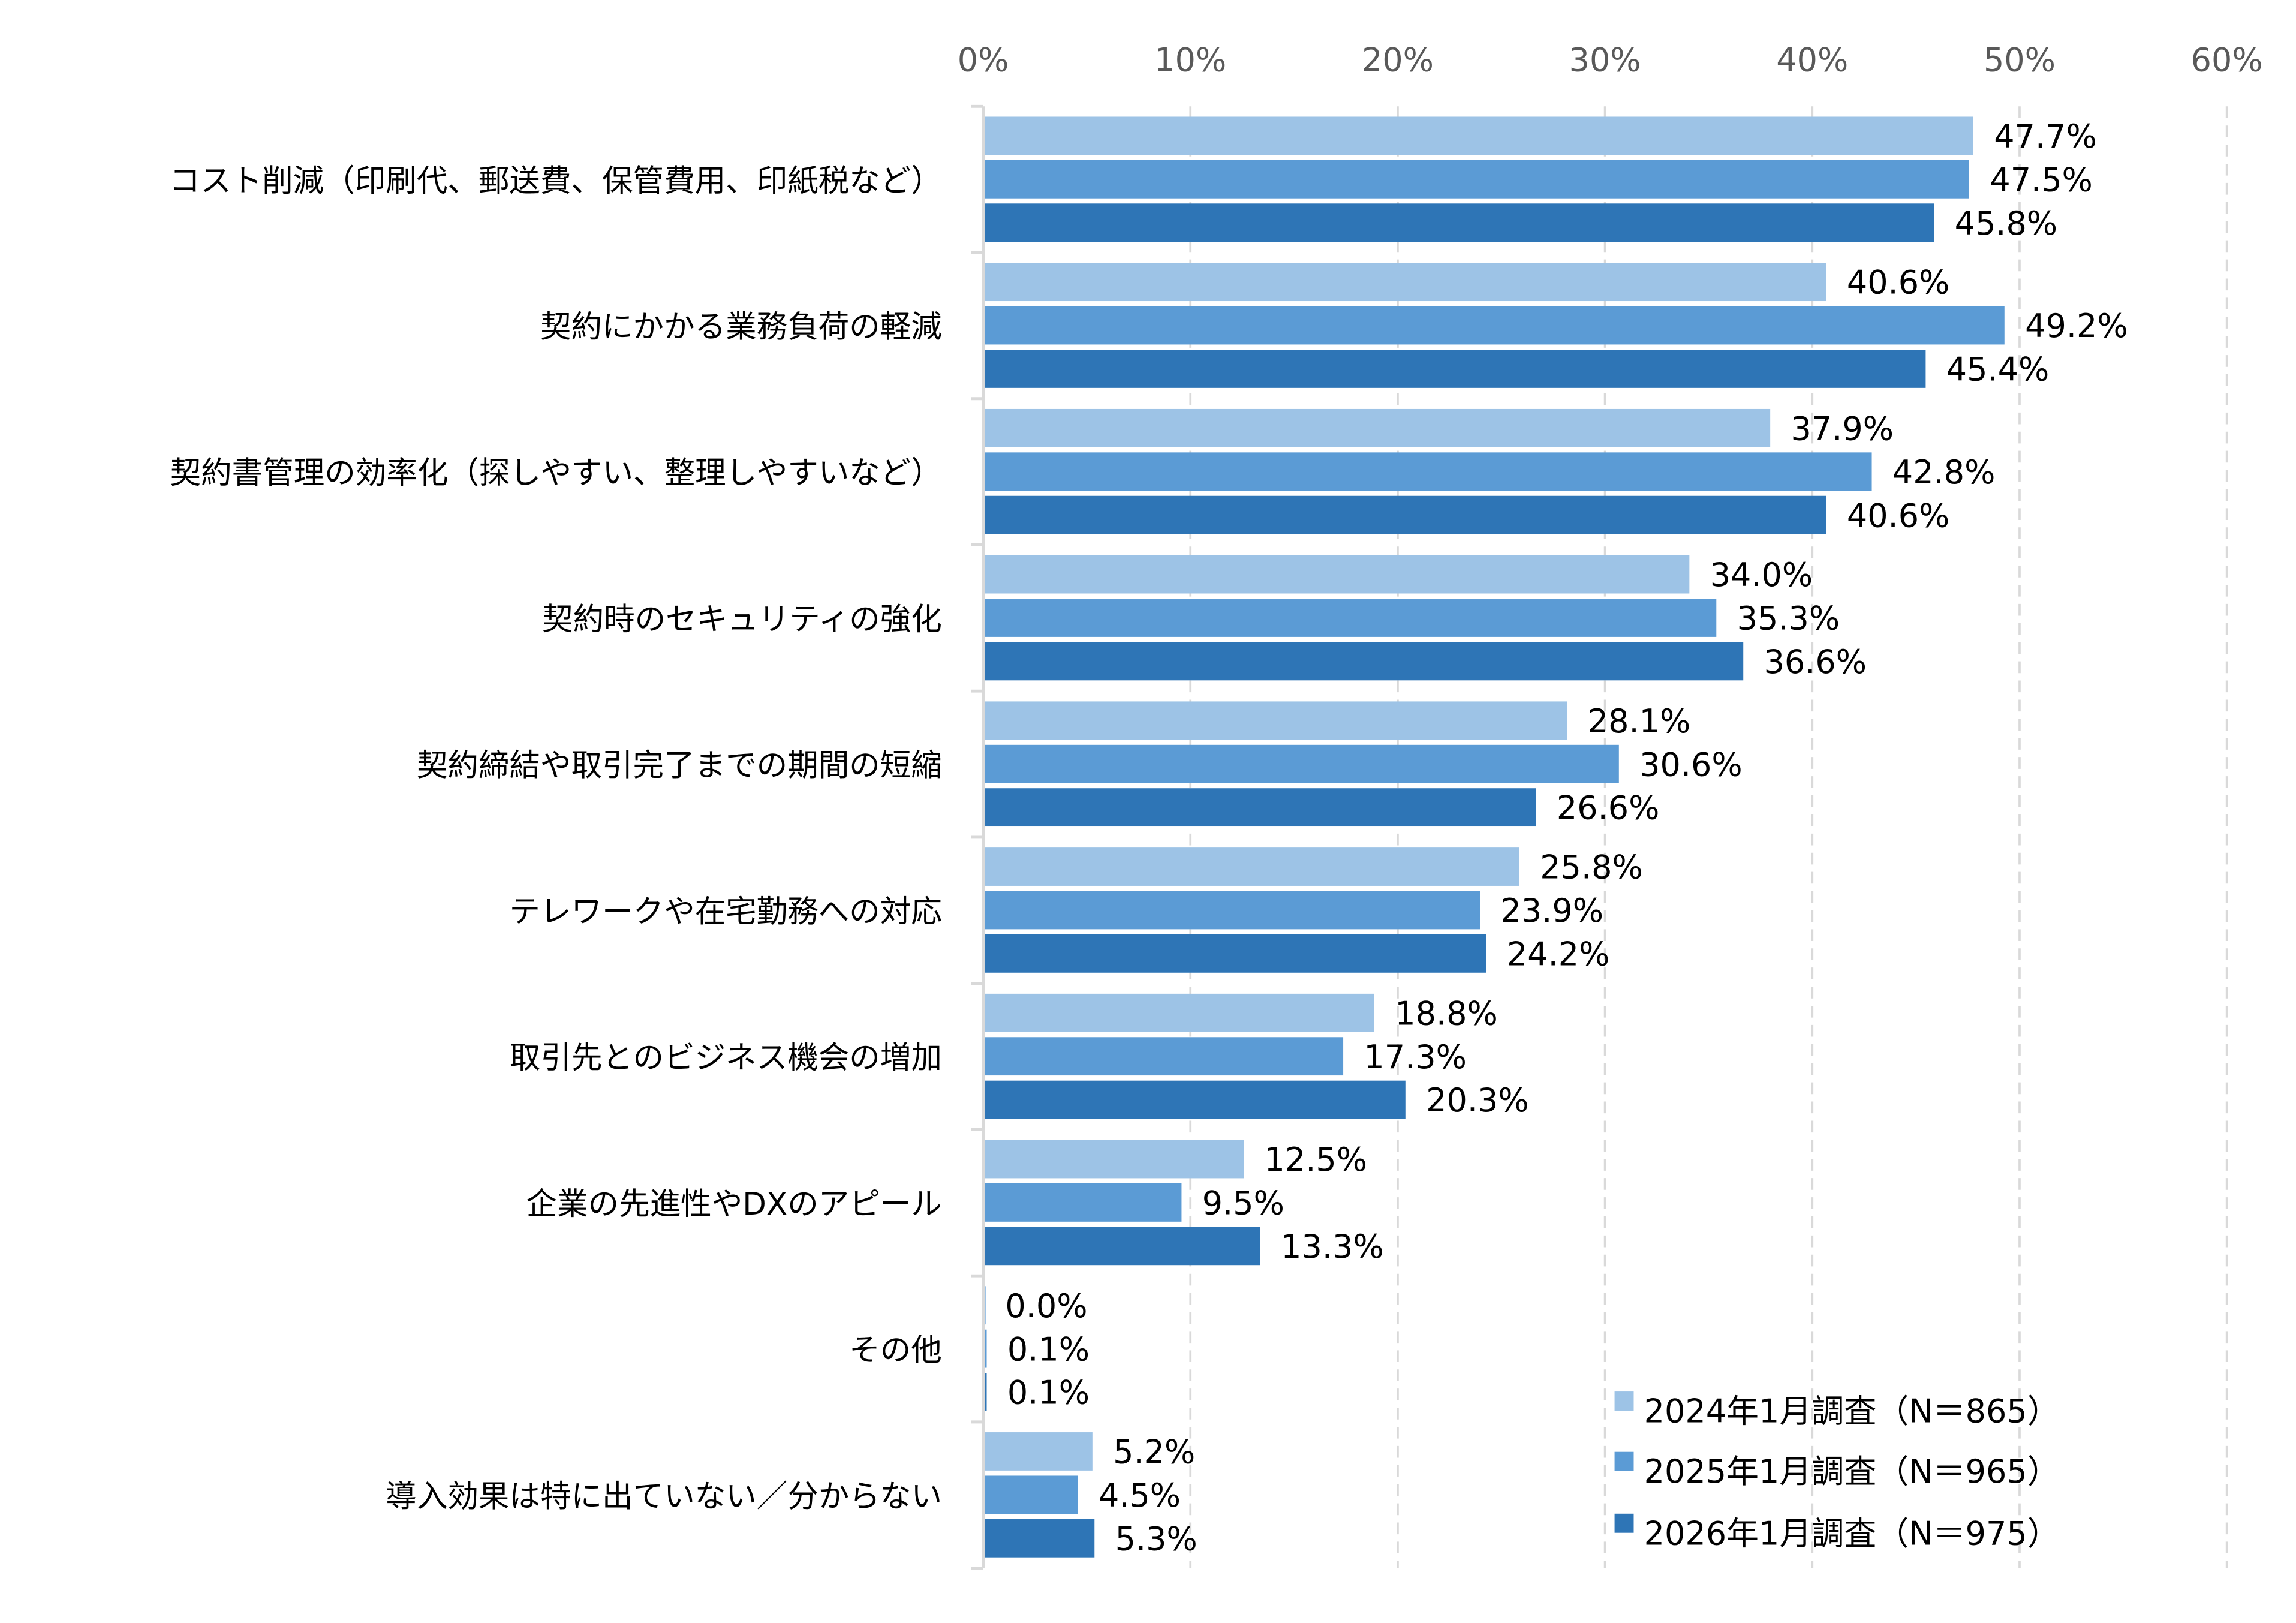  What do you see at coordinates (556, 181) in the screenshot?
I see `category-label: コスト削減（印刷代、郵送費、保管費用、印紙税など）` at bounding box center [556, 181].